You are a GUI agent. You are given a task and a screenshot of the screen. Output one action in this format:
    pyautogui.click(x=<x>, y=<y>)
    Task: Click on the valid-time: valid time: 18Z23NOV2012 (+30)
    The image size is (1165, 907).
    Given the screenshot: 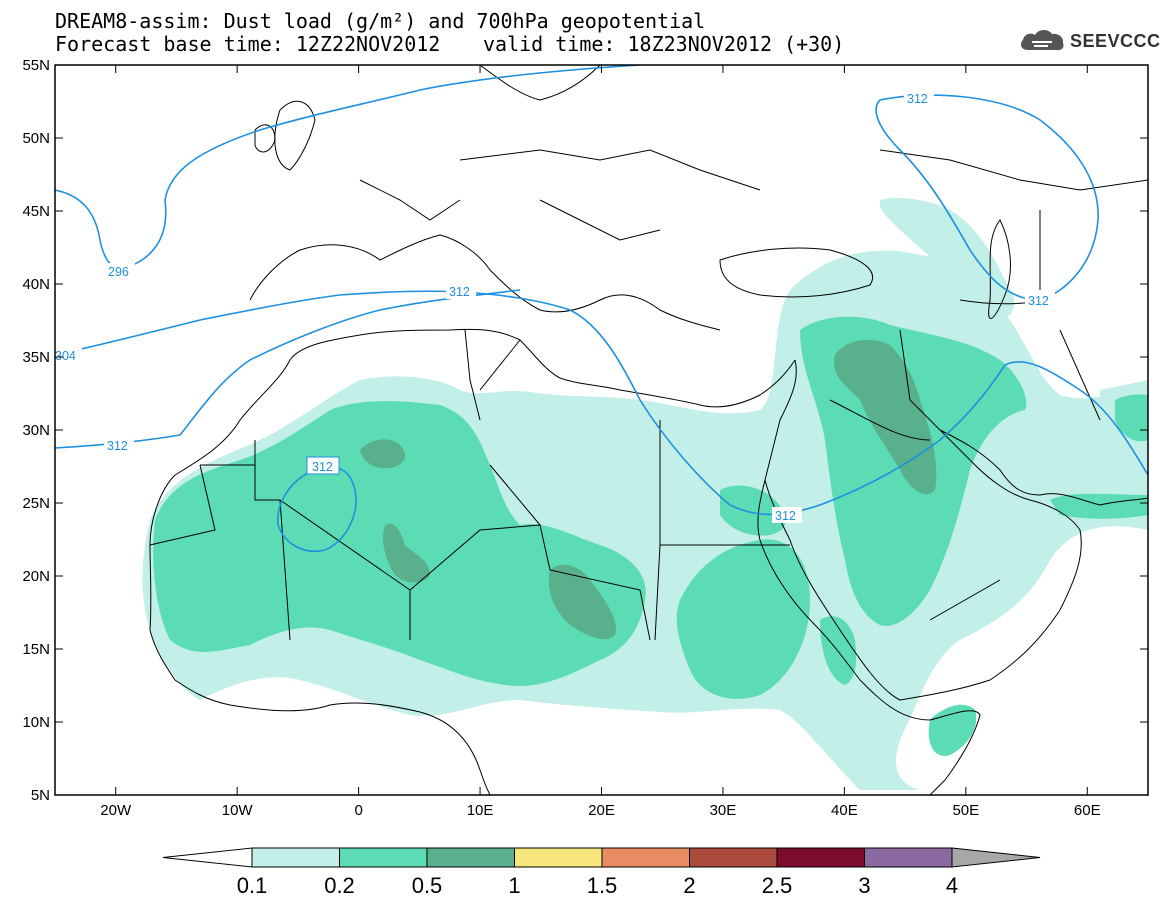 What is the action you would take?
    pyautogui.click(x=664, y=44)
    